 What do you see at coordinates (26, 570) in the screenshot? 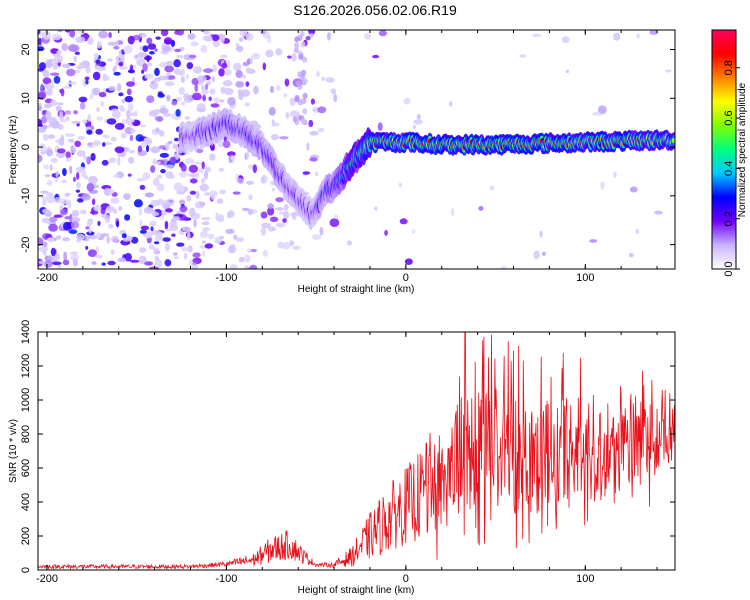
I see `snr-ytick-label: 0` at bounding box center [26, 570].